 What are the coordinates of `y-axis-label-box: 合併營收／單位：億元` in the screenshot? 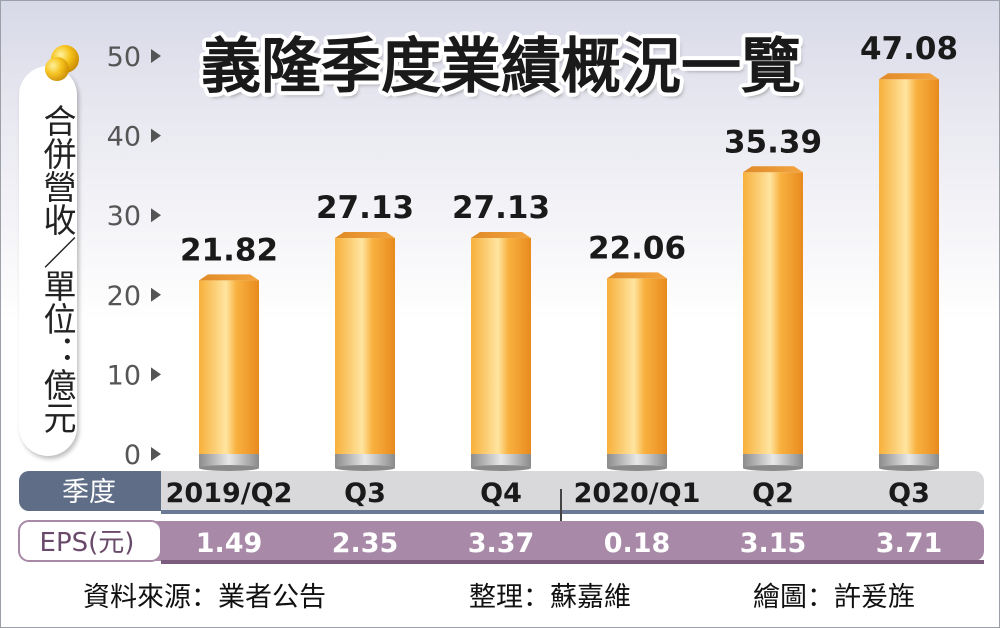 It's located at (48, 261).